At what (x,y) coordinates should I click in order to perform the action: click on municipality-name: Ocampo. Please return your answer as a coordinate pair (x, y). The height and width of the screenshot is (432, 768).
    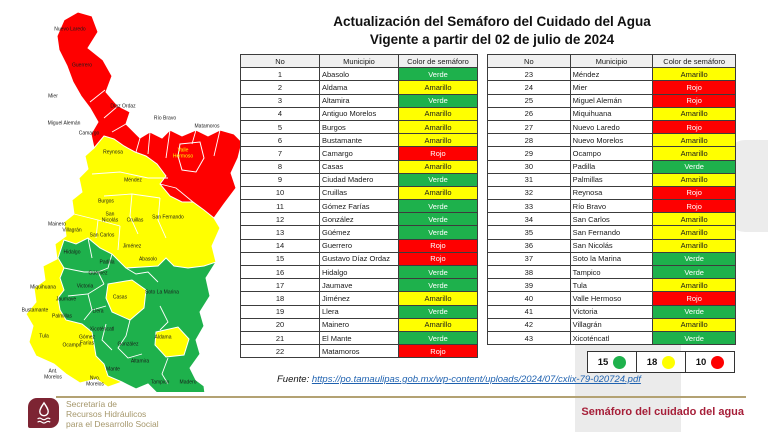
    Looking at the image, I should click on (611, 153).